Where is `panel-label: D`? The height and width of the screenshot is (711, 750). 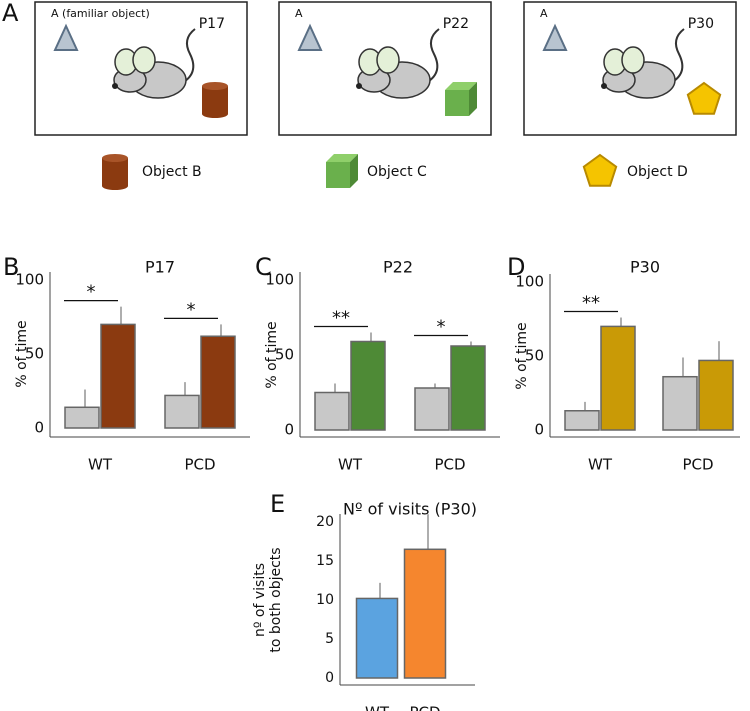 panel-label: D is located at coordinates (516, 267).